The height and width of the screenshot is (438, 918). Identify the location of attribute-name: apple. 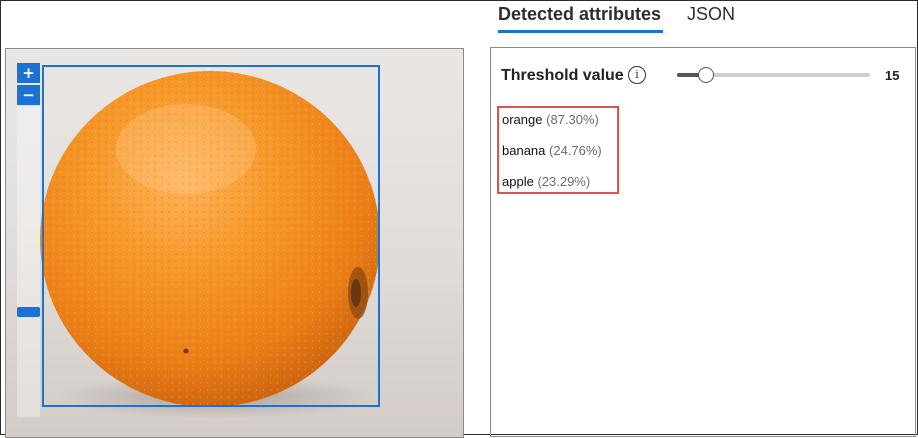
(518, 181).